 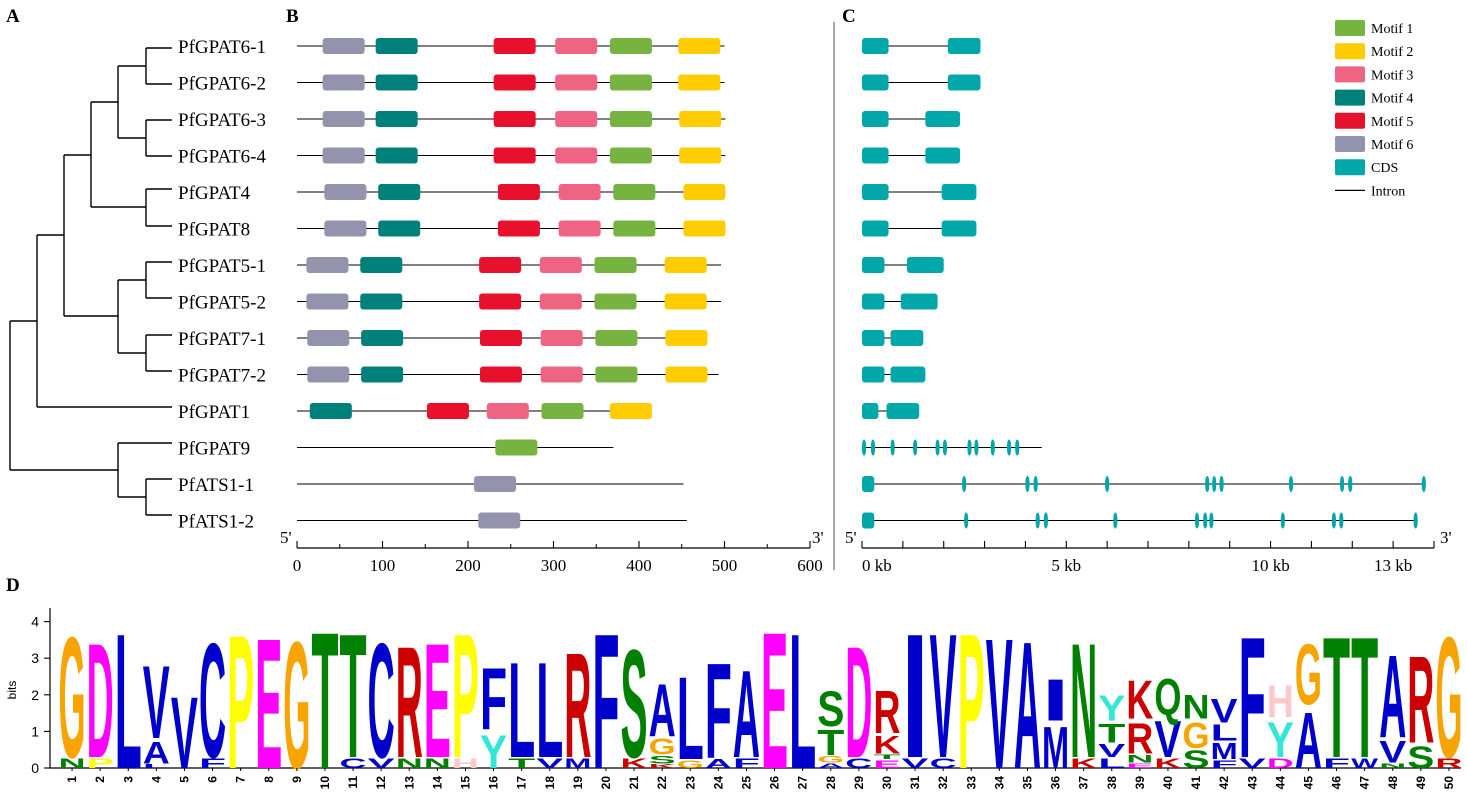 What do you see at coordinates (606, 783) in the screenshot?
I see `logo-position-label: 20` at bounding box center [606, 783].